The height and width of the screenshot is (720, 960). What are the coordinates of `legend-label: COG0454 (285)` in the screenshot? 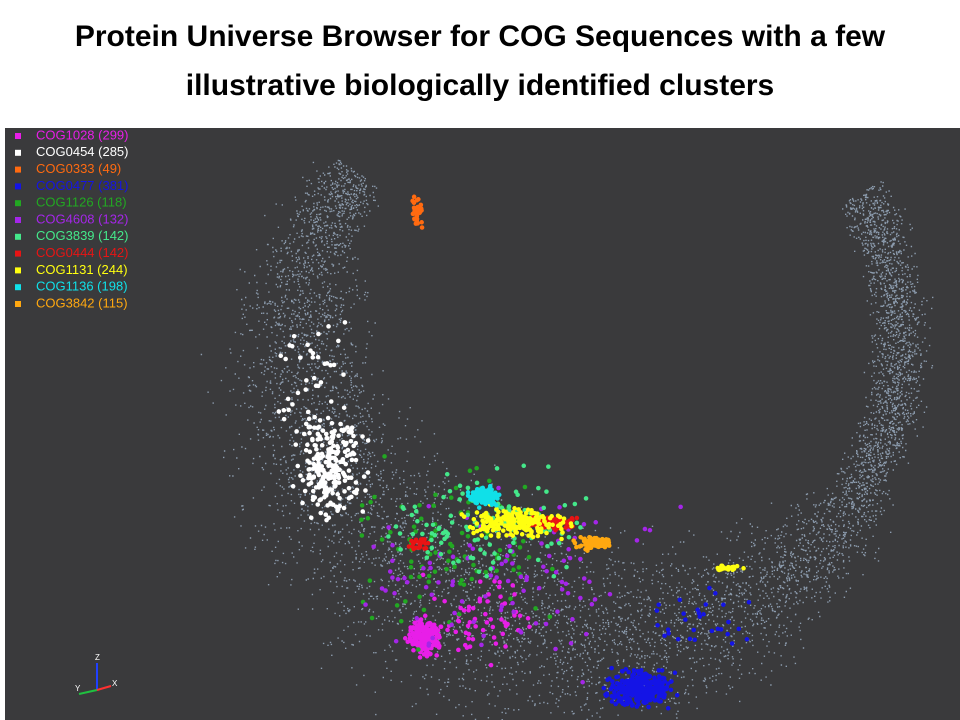 It's located at (82, 151).